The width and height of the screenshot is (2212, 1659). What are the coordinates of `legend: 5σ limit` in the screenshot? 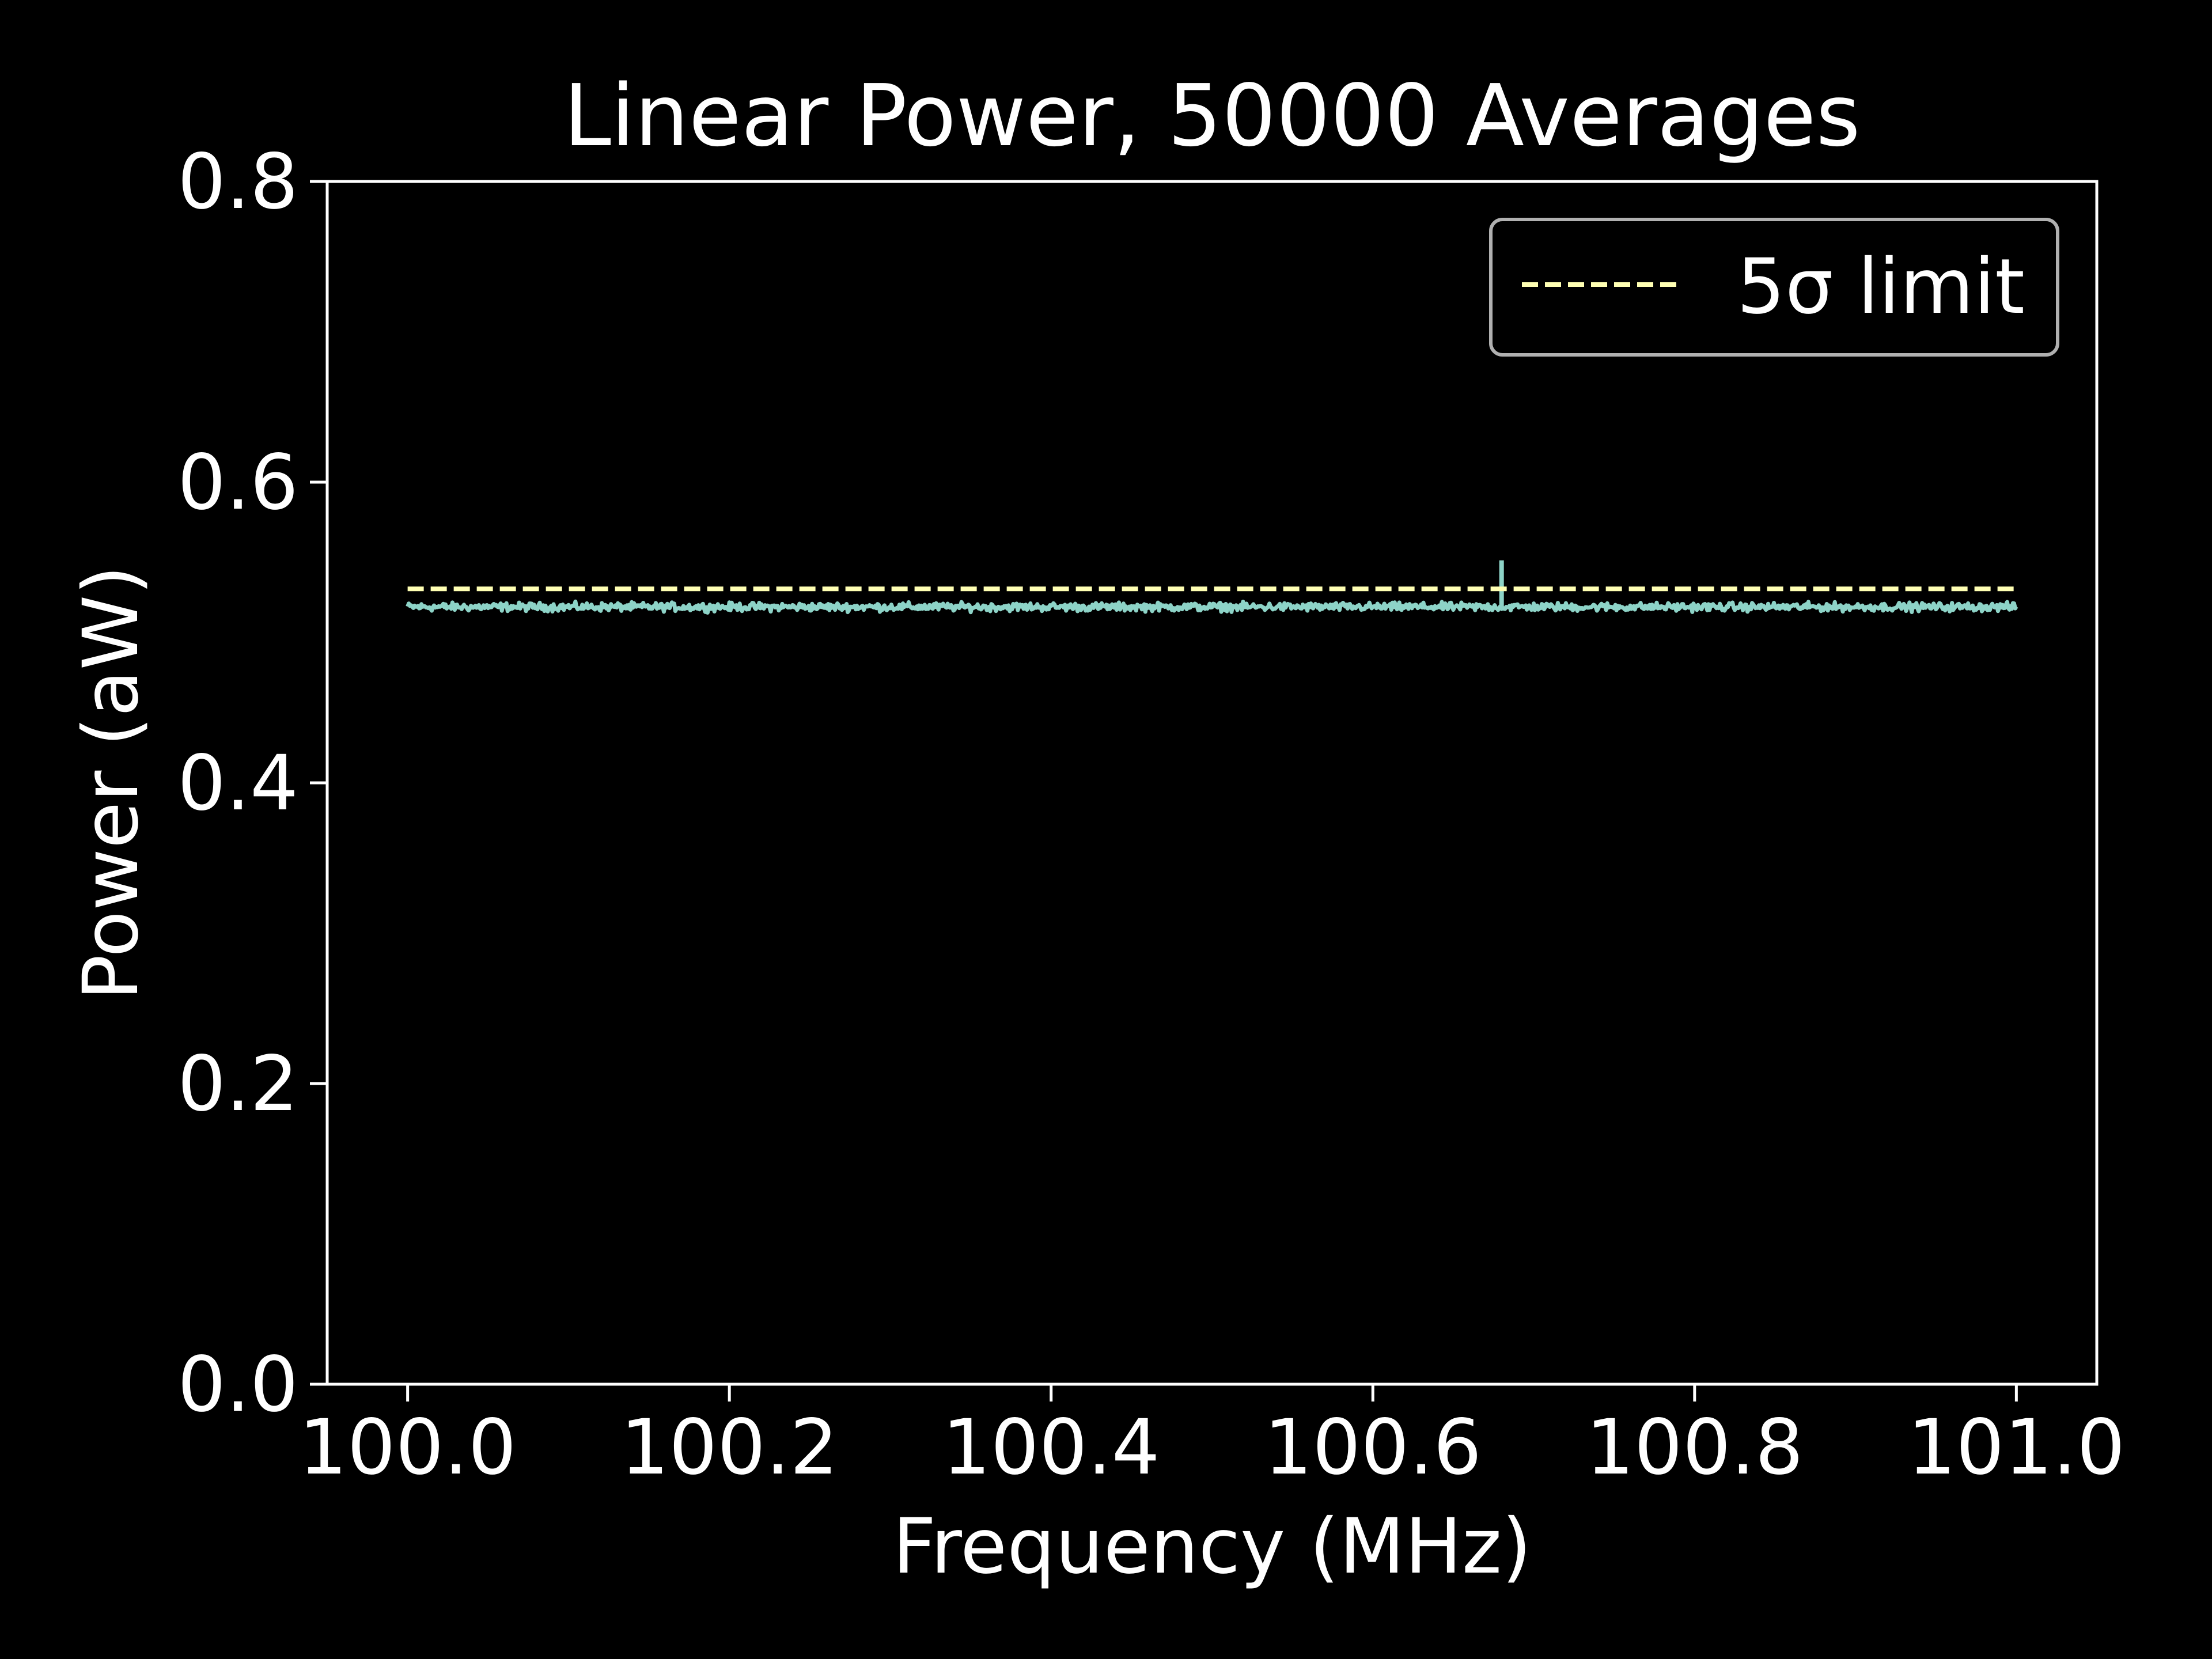 It's located at (1774, 287).